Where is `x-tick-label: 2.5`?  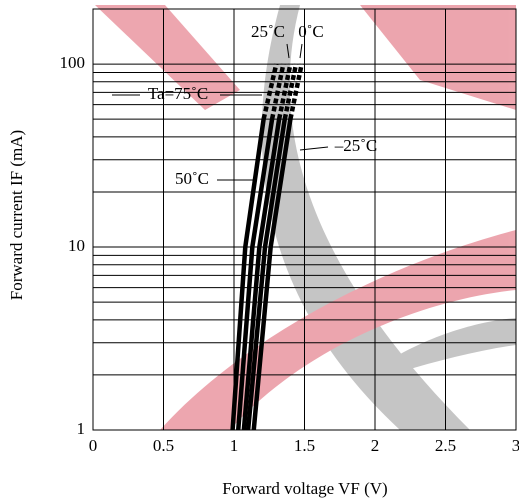 x-tick-label: 2.5 is located at coordinates (445, 445).